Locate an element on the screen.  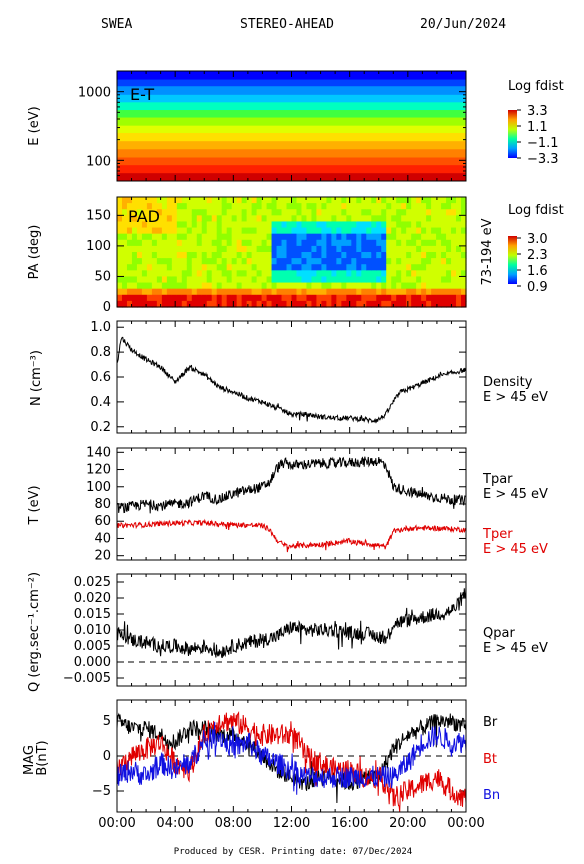
panel-frame is located at coordinates (291, 756).